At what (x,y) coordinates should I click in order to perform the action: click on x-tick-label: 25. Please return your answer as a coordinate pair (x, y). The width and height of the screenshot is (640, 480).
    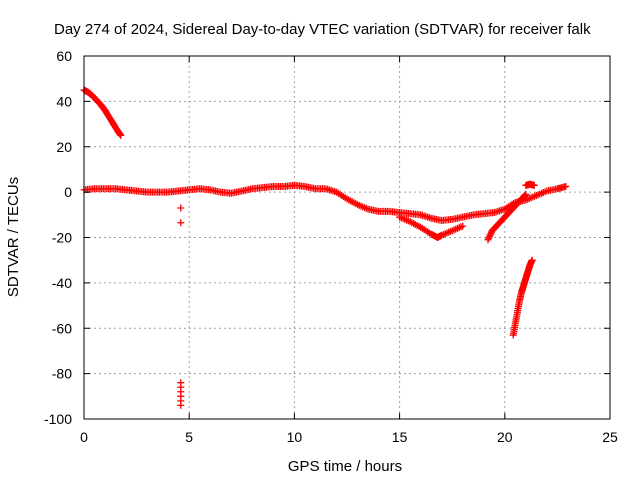
    Looking at the image, I should click on (610, 437).